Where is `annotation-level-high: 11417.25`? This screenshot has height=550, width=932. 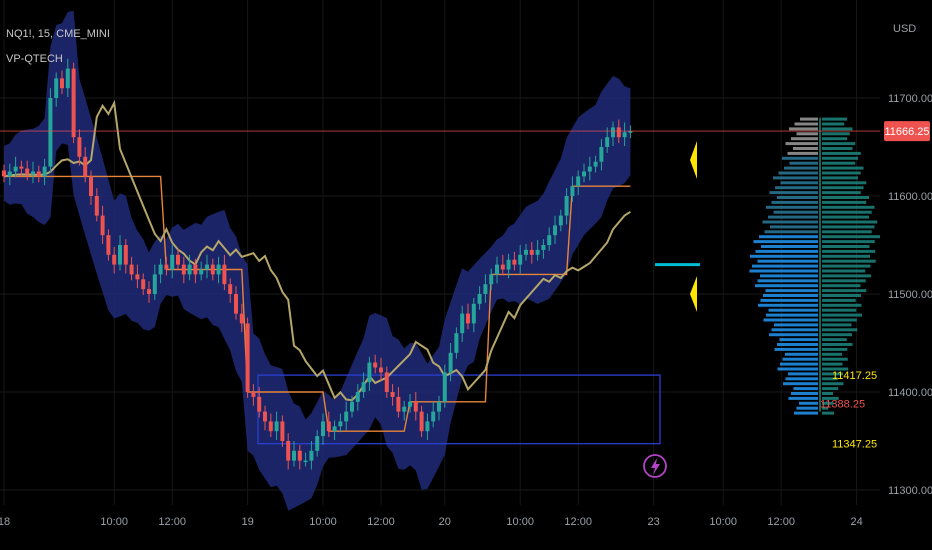
annotation-level-high: 11417.25 is located at coordinates (854, 376).